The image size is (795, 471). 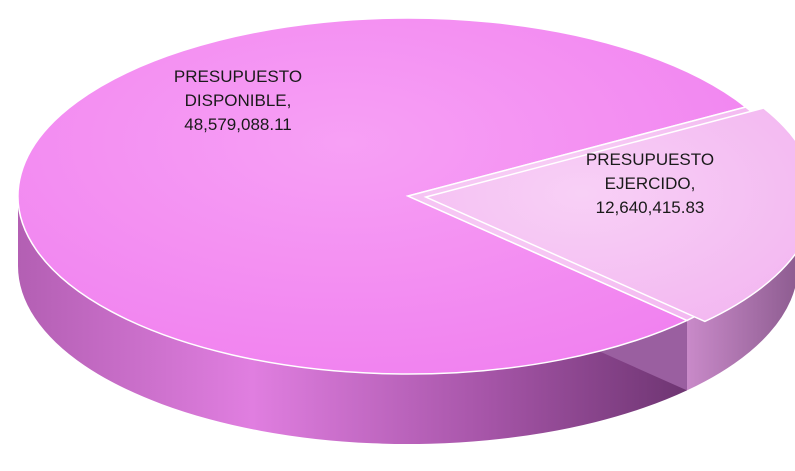 What do you see at coordinates (740, 304) in the screenshot?
I see `slice-side-ejercido` at bounding box center [740, 304].